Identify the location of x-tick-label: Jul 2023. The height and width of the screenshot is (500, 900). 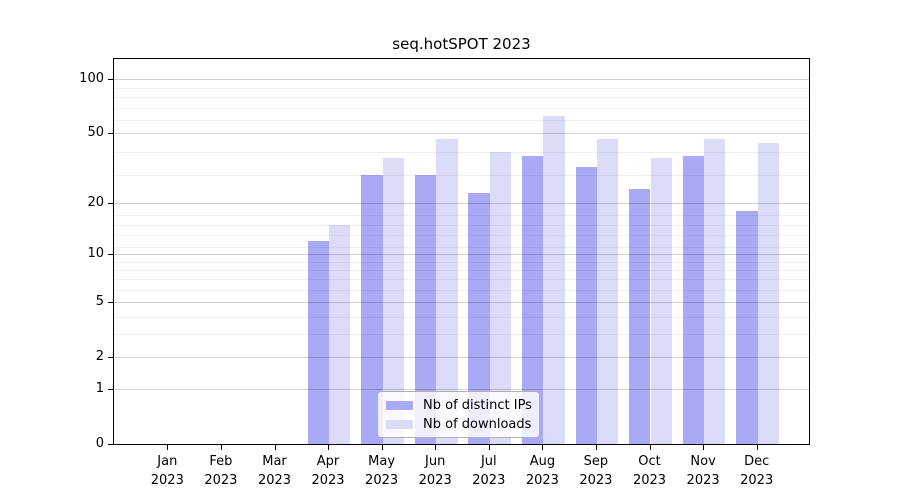
(489, 471).